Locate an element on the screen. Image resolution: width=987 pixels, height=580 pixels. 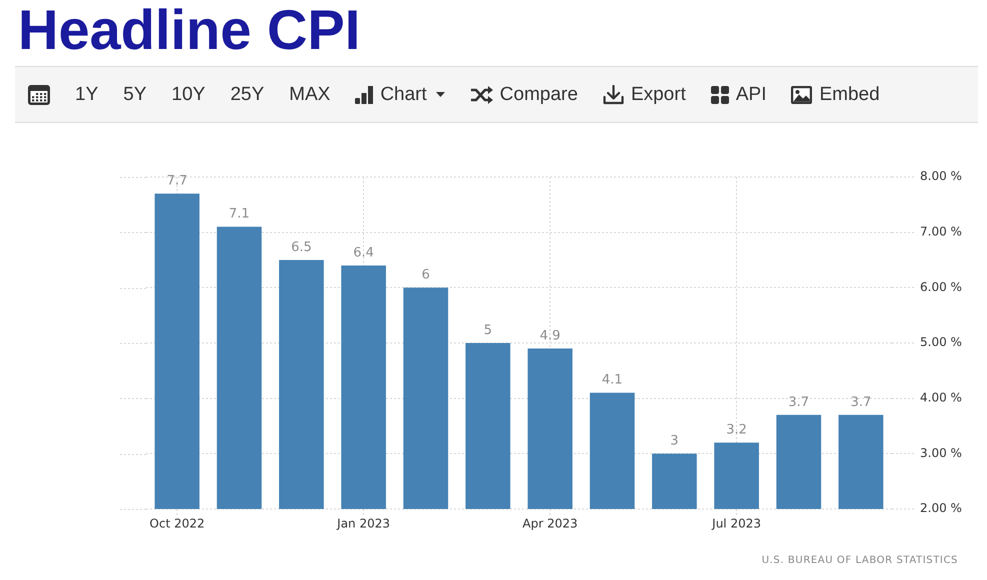
x-tick-label: Jan 2023 is located at coordinates (363, 523).